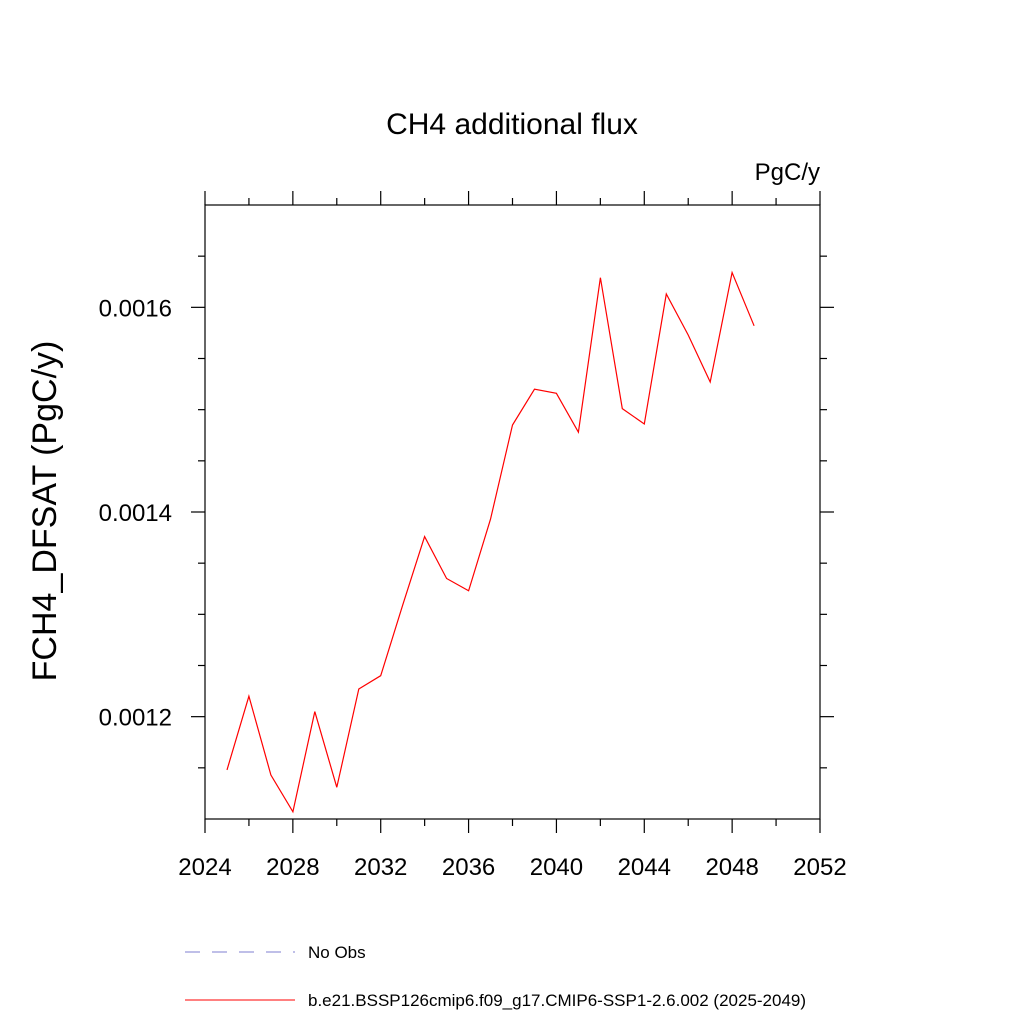  What do you see at coordinates (292, 867) in the screenshot?
I see `x-tick-label: 2028` at bounding box center [292, 867].